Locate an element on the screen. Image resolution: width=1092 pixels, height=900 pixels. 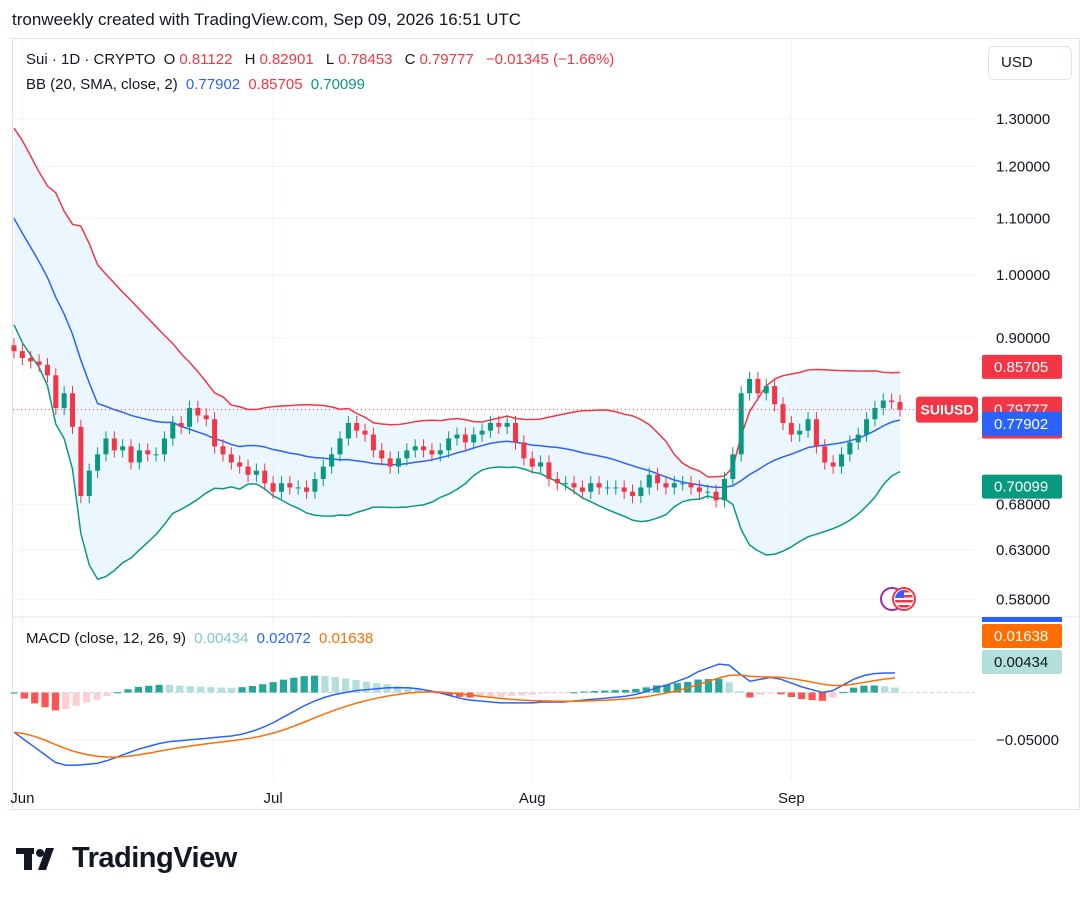
price-tag: 0.70099 is located at coordinates (1021, 487).